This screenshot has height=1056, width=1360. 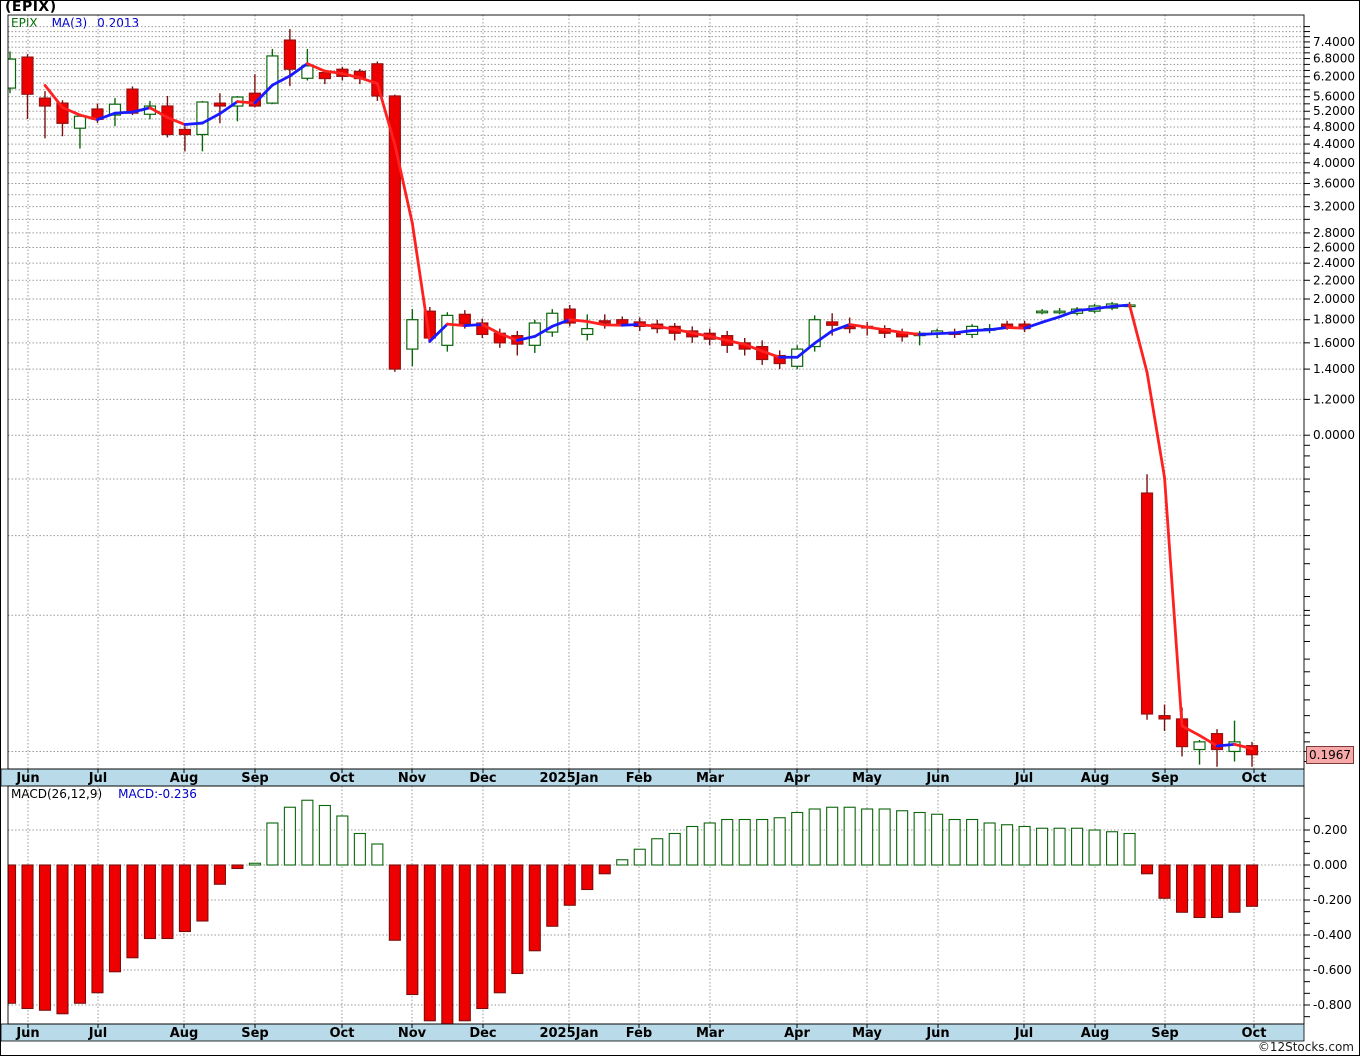 I want to click on price-axis-label: 6.8000, so click(x=1334, y=59).